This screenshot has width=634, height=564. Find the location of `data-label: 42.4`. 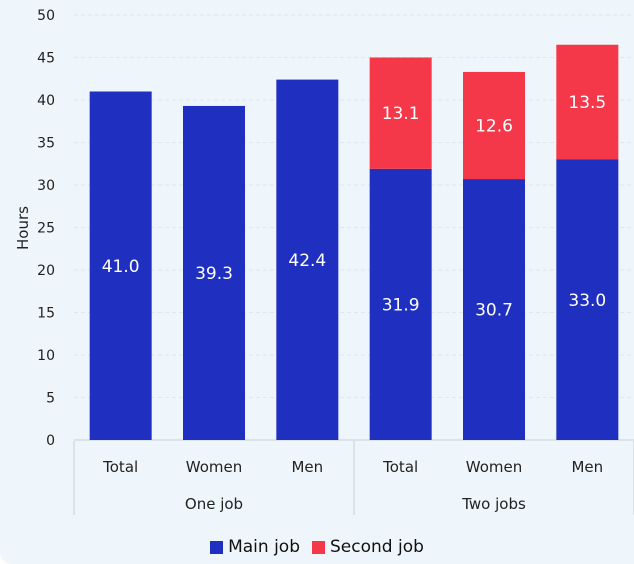

data-label: 42.4 is located at coordinates (307, 261).